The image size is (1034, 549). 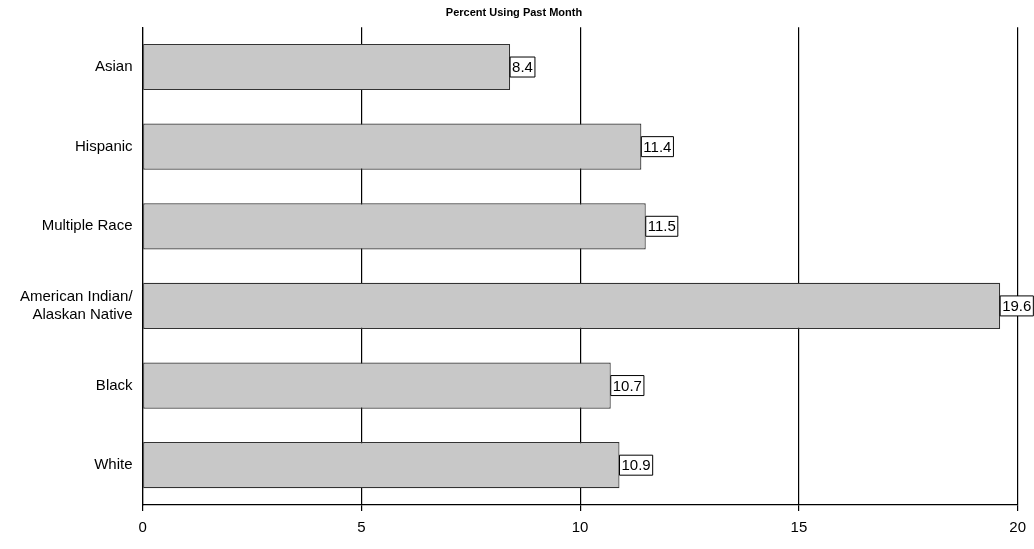 What do you see at coordinates (580, 527) in the screenshot?
I see `x-tick-label: 10` at bounding box center [580, 527].